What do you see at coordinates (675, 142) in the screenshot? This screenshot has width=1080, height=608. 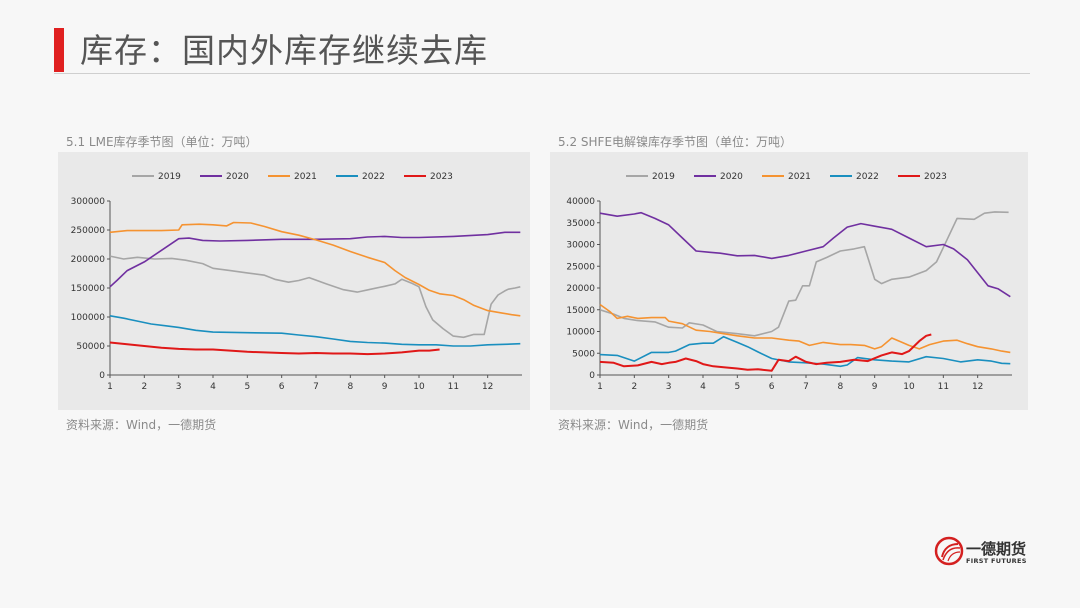 I see `chart-2-title: 5.2 SHFE电解镍库存季节图（单位：万吨）` at bounding box center [675, 142].